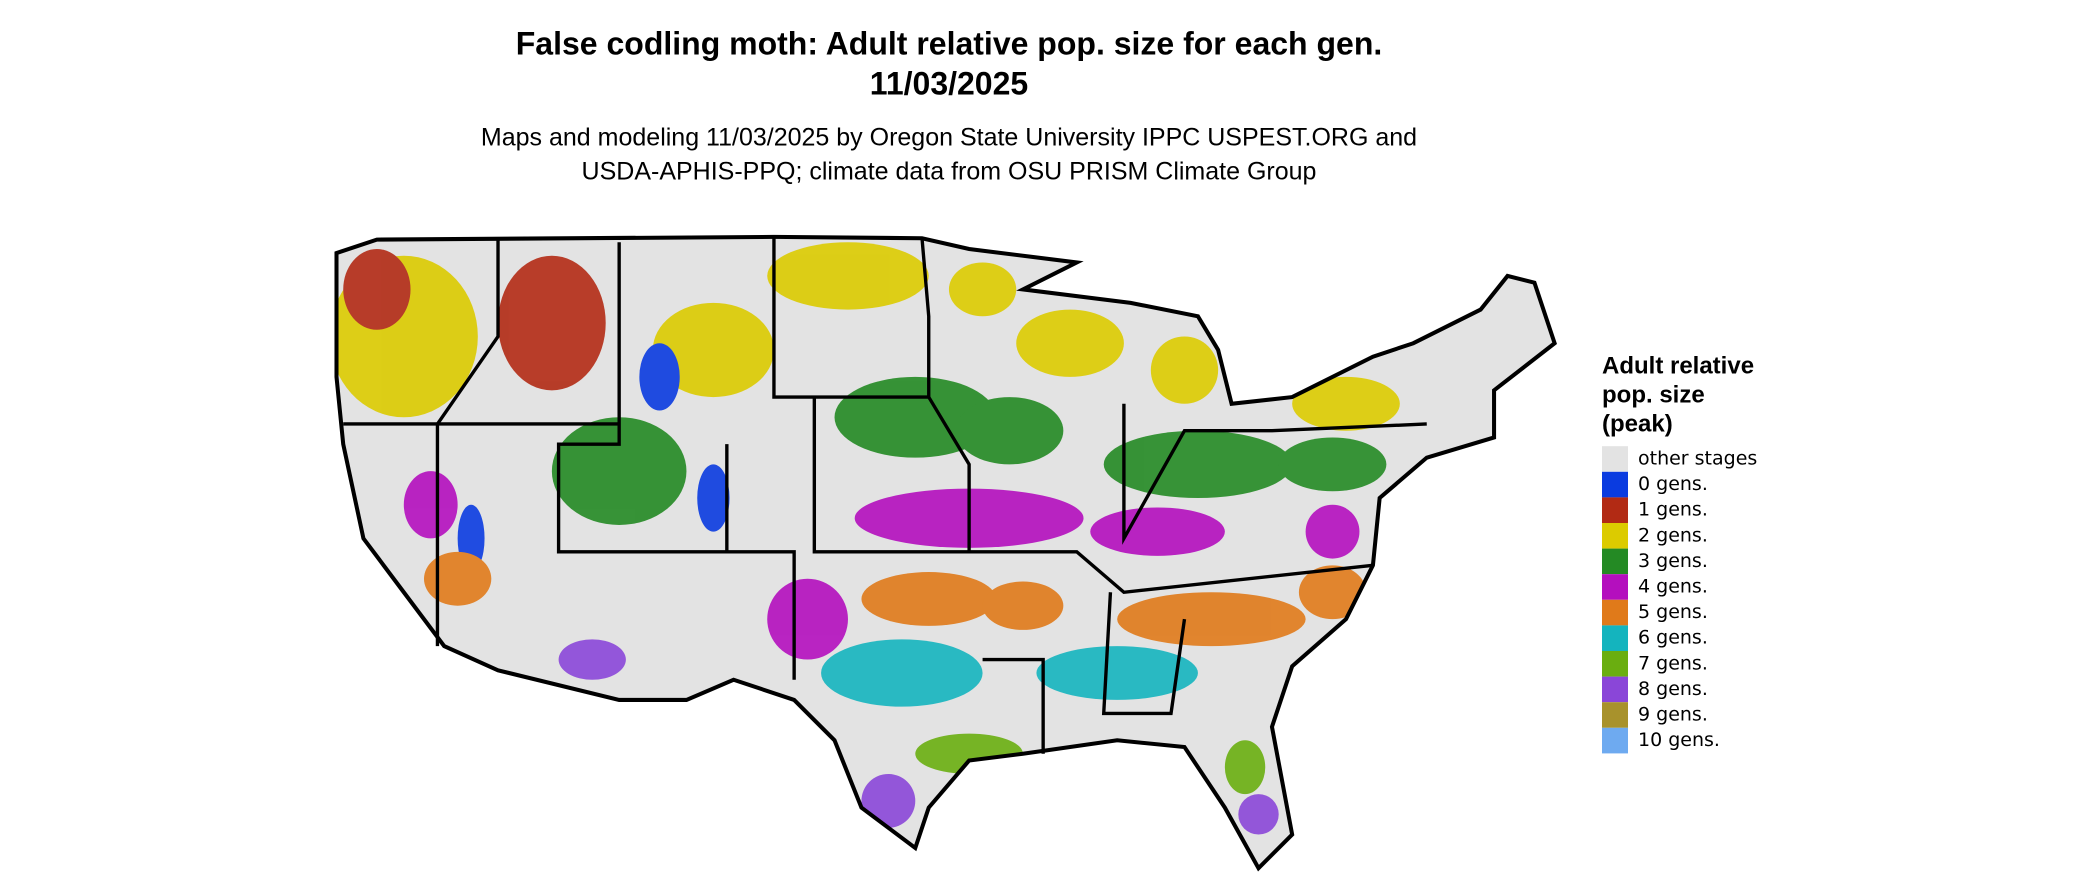 The image size is (2100, 892). What do you see at coordinates (1673, 638) in the screenshot?
I see `legend-label: 6 gens.` at bounding box center [1673, 638].